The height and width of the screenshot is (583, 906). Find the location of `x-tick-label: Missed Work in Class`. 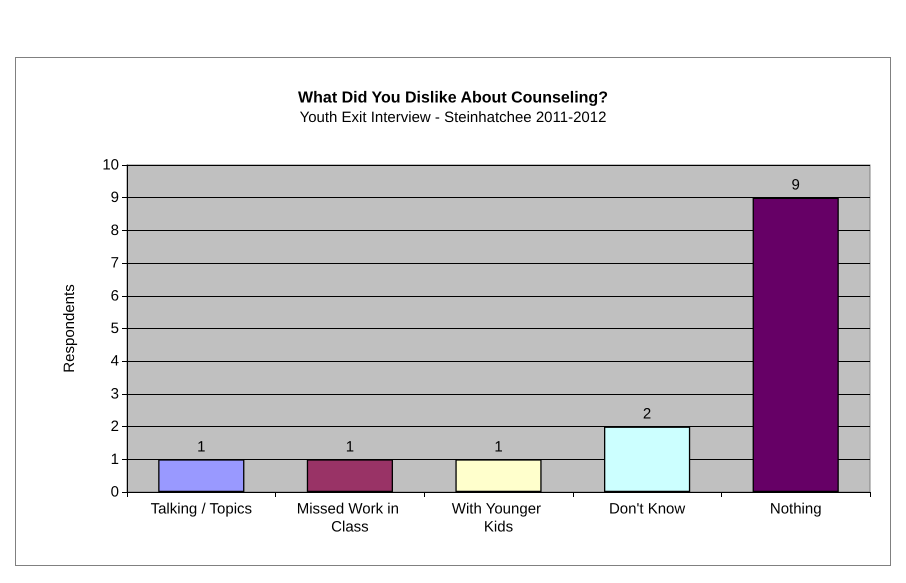

x-tick-label: Missed Work in Class is located at coordinates (350, 518).